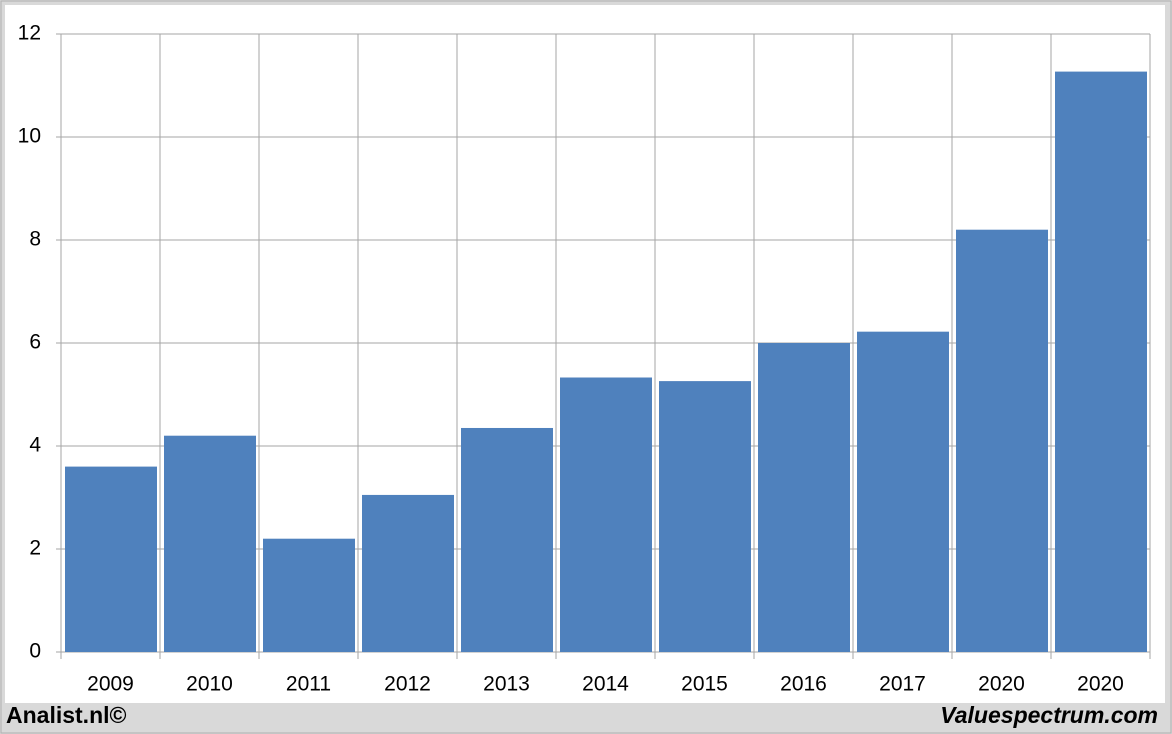  Describe the element at coordinates (35, 548) in the screenshot. I see `y-tick-label: 2` at that location.